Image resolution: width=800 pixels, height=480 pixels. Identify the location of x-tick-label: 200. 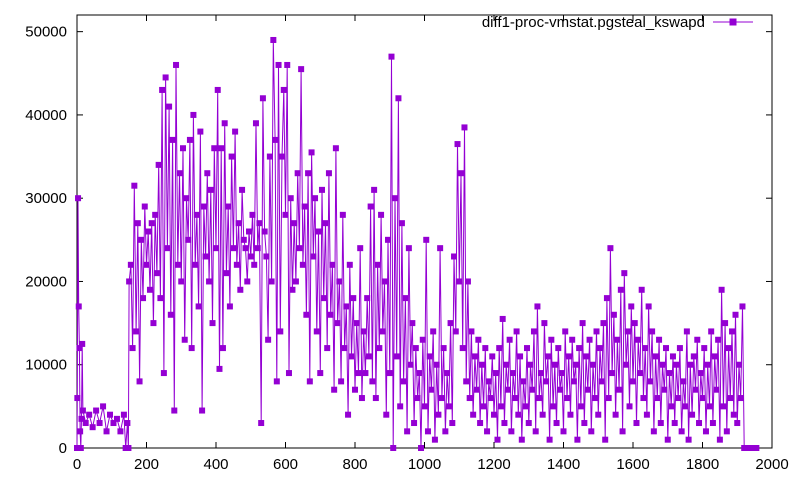
(146, 464).